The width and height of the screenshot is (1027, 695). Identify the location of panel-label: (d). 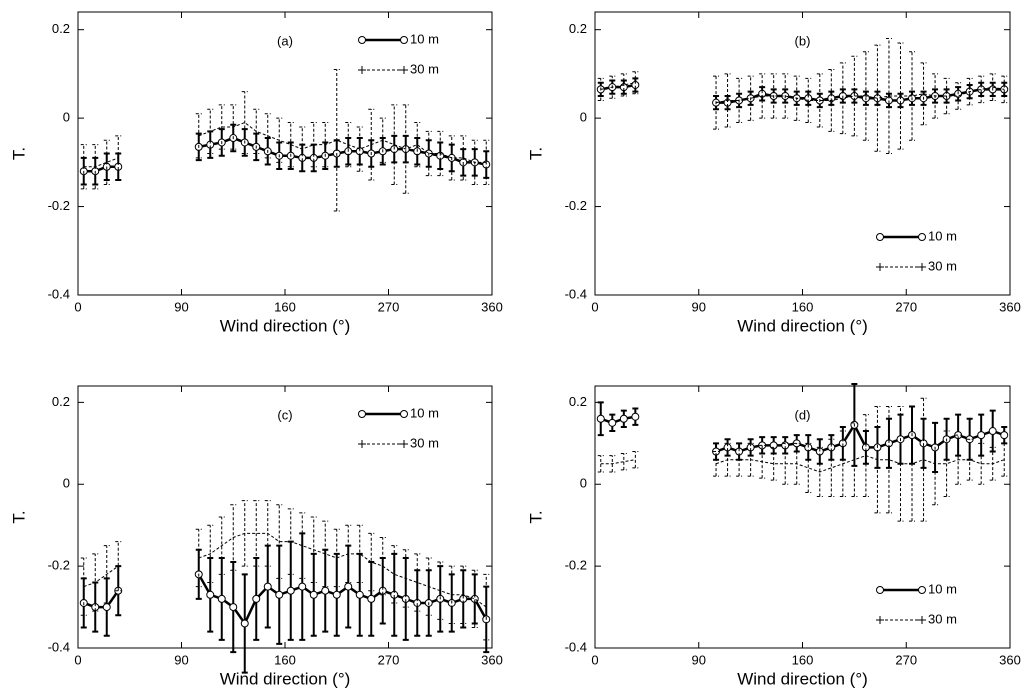
(803, 414).